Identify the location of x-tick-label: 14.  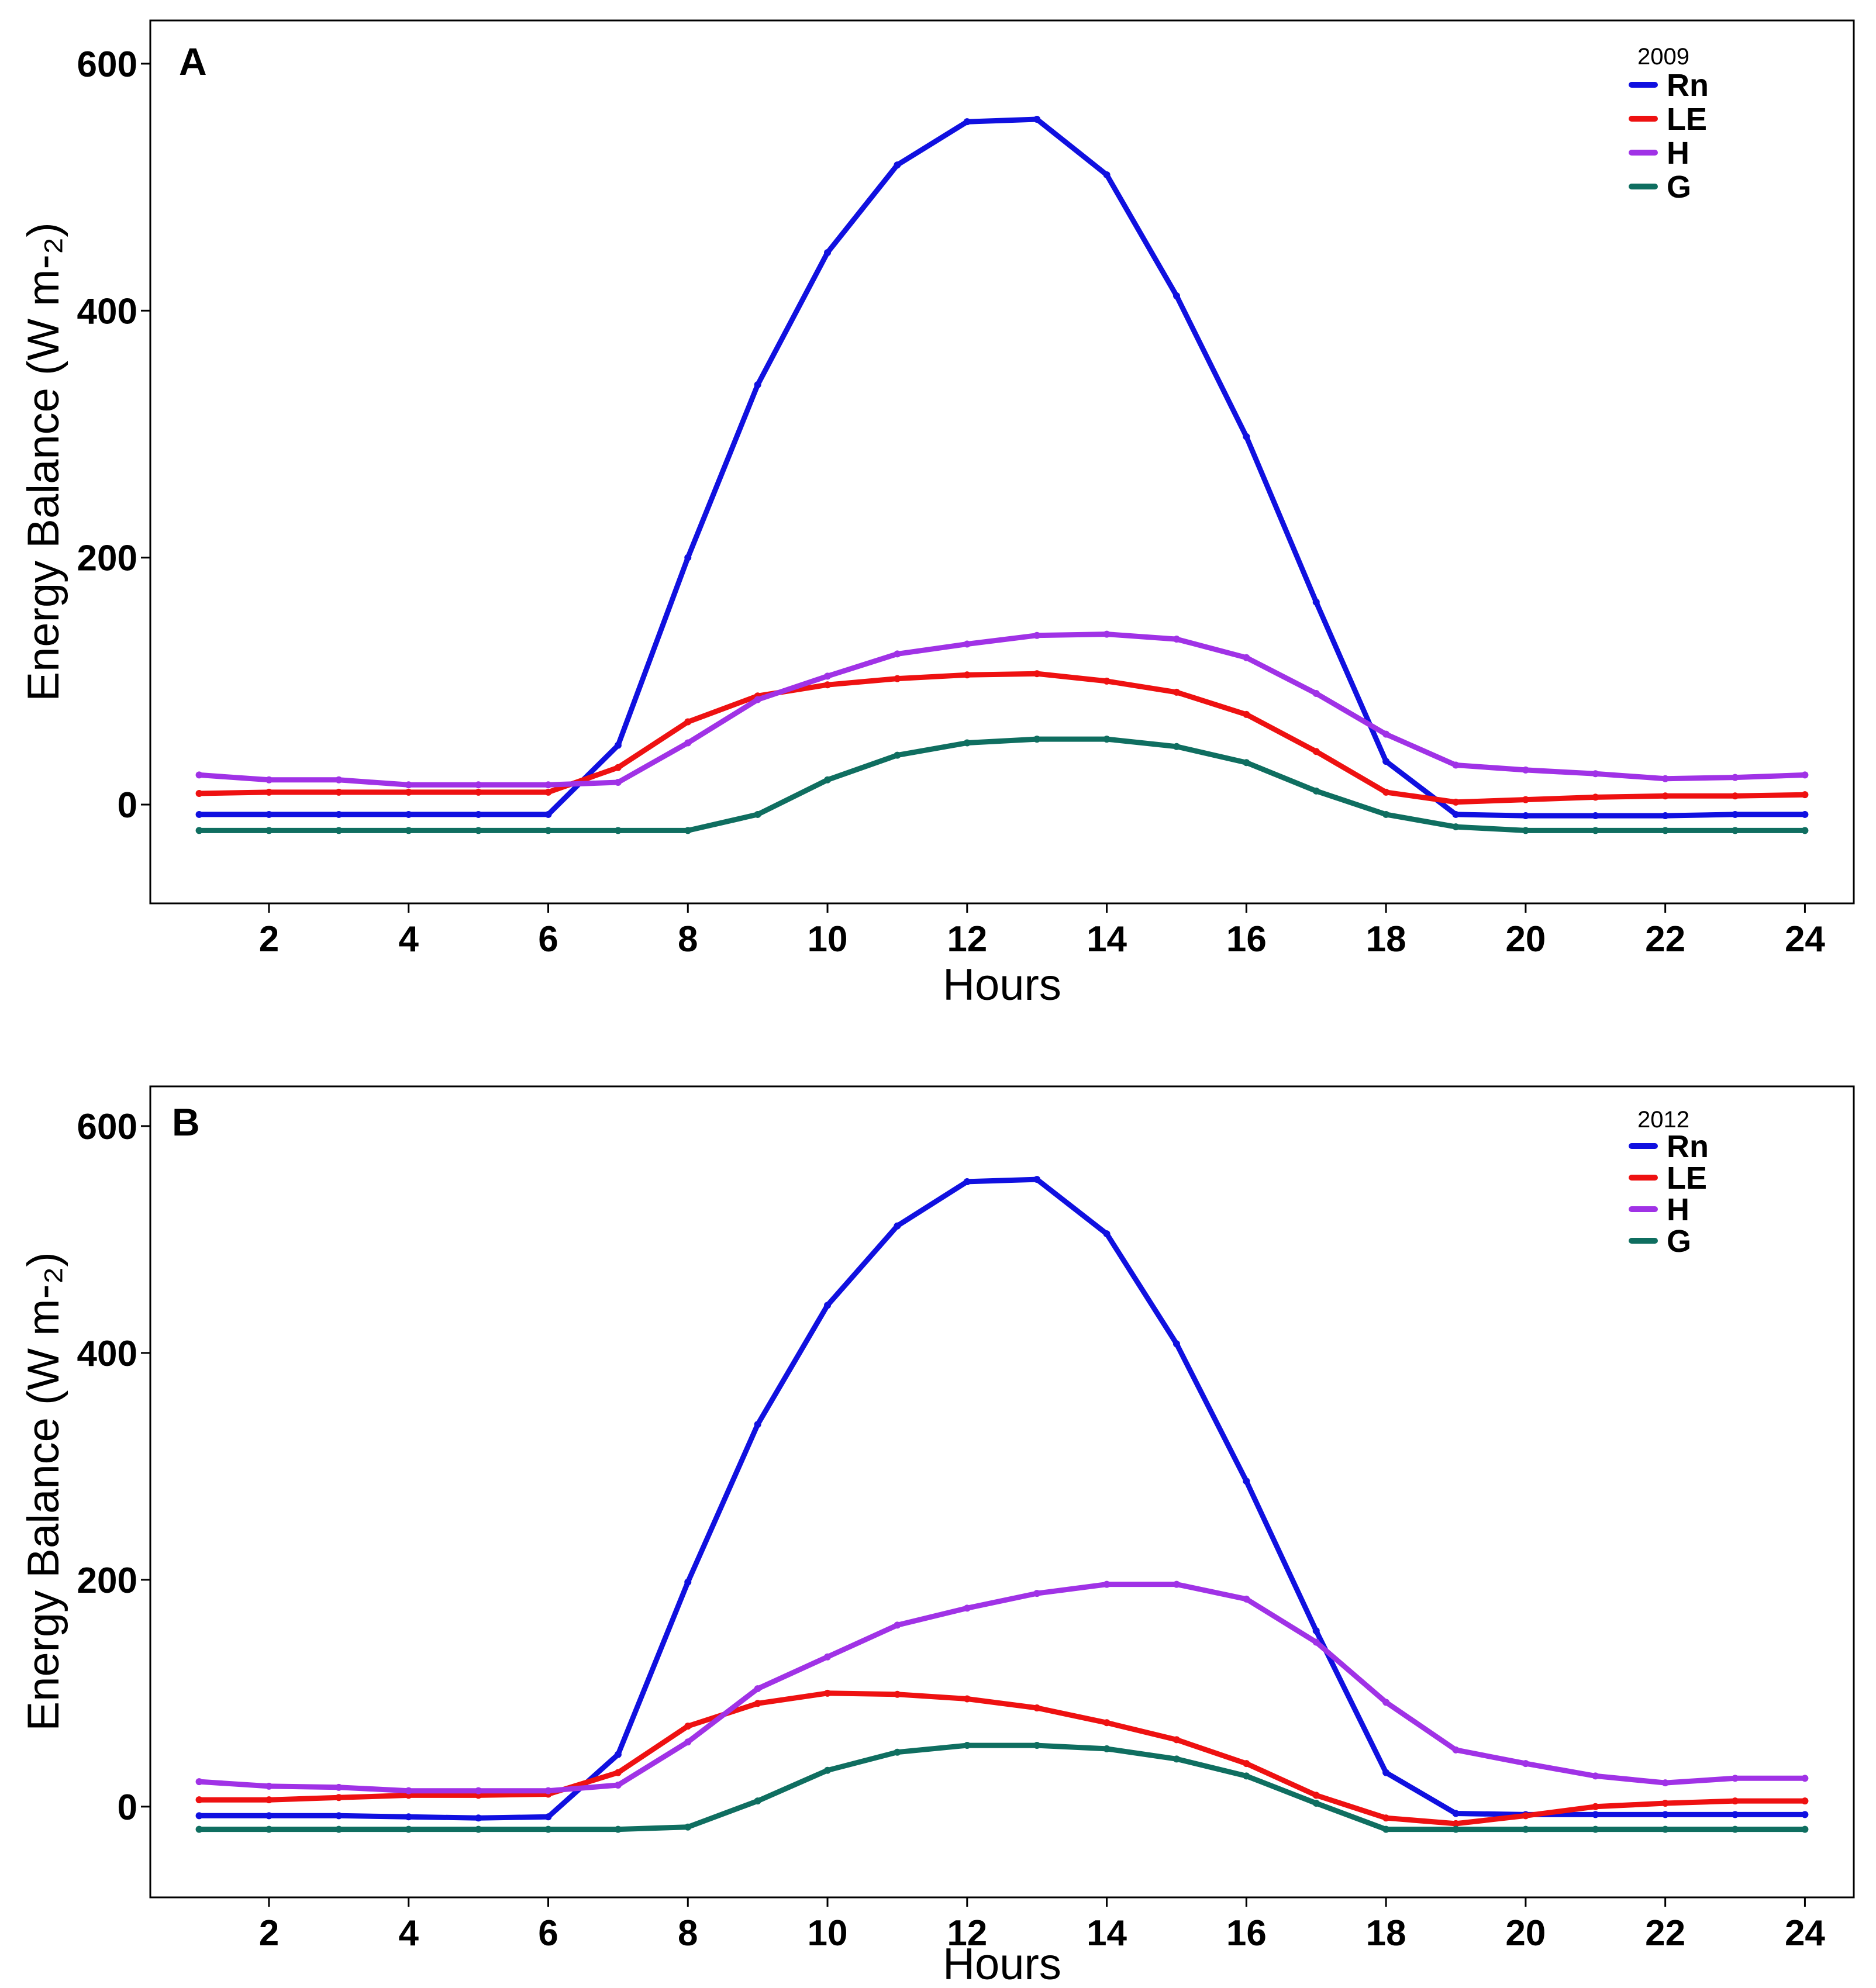
(1107, 1933).